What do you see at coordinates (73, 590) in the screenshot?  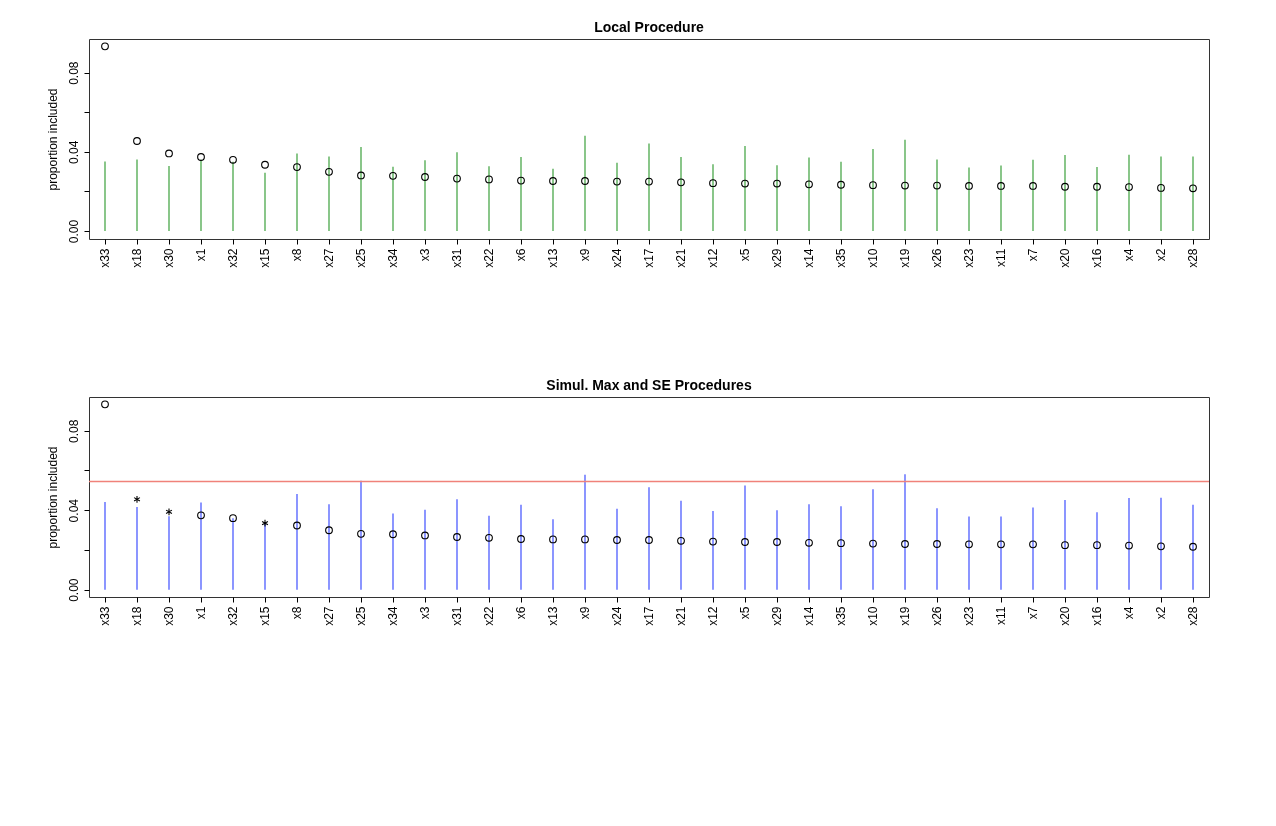 I see `y-tick-label: 0.00` at bounding box center [73, 590].